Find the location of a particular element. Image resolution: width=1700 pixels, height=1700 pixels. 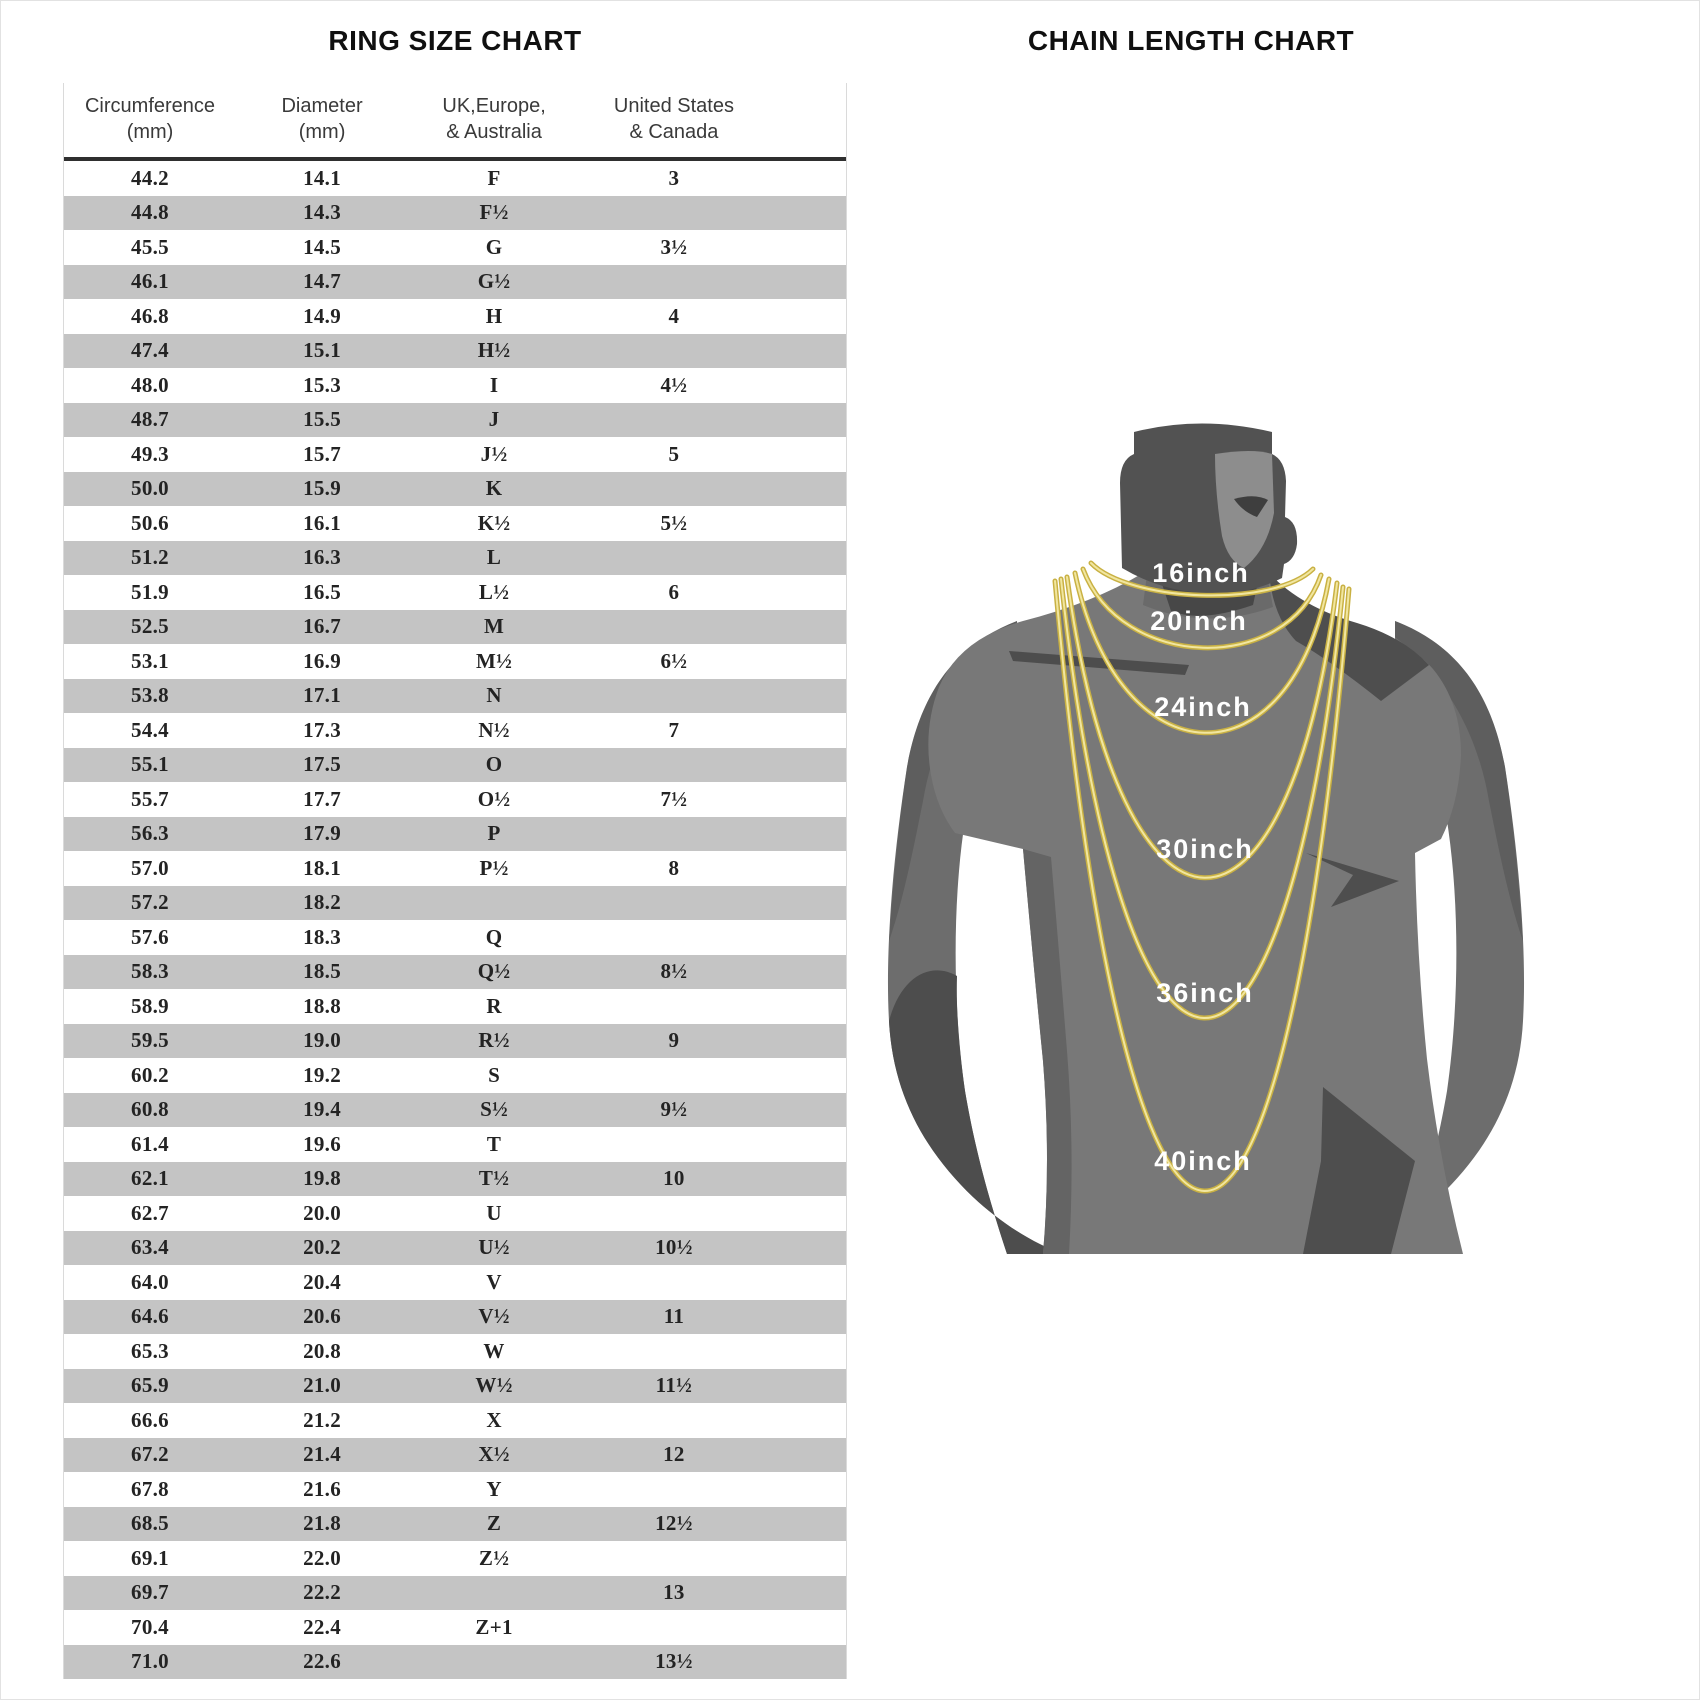

table-cell: 12½ is located at coordinates (674, 1523).